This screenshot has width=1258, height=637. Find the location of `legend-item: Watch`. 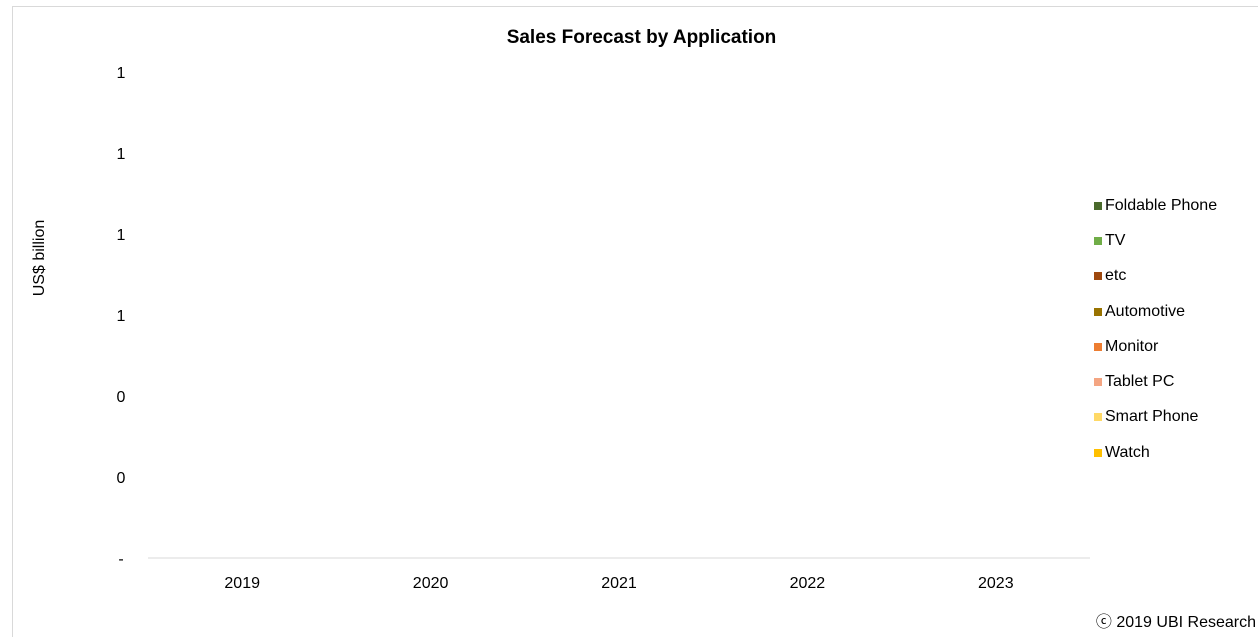

legend-item: Watch is located at coordinates (1155, 452).